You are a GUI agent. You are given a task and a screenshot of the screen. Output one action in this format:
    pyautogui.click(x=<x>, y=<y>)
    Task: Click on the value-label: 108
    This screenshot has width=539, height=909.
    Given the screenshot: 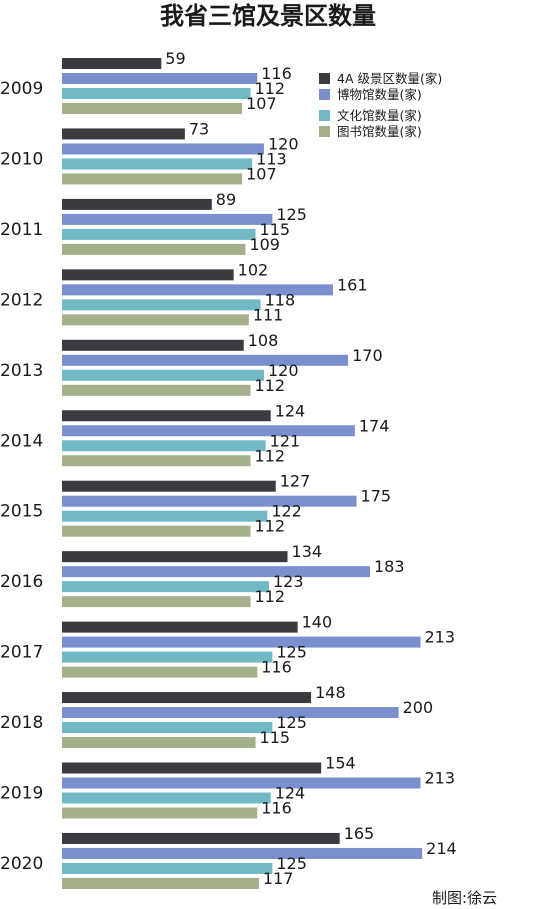 What is the action you would take?
    pyautogui.click(x=263, y=340)
    